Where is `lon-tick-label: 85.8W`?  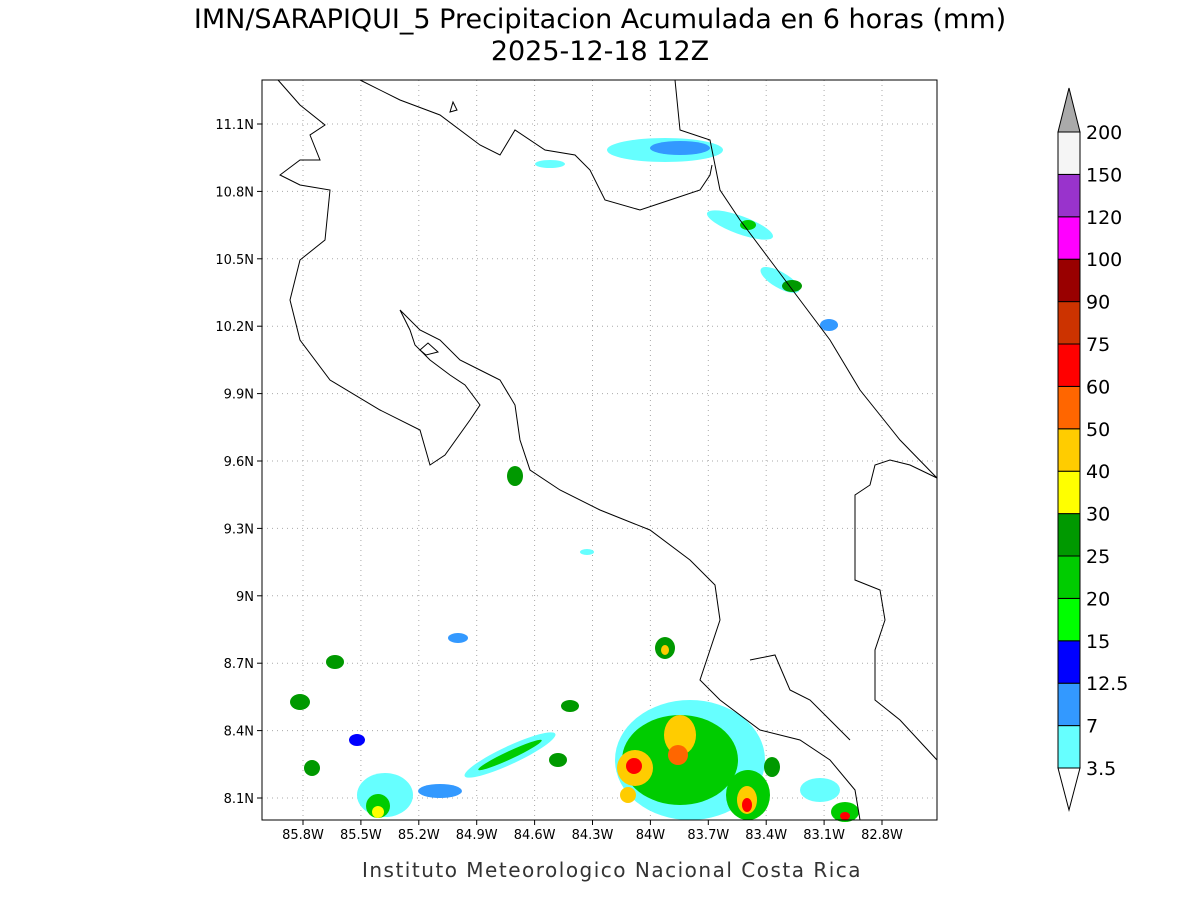
lon-tick-label: 85.8W is located at coordinates (303, 835).